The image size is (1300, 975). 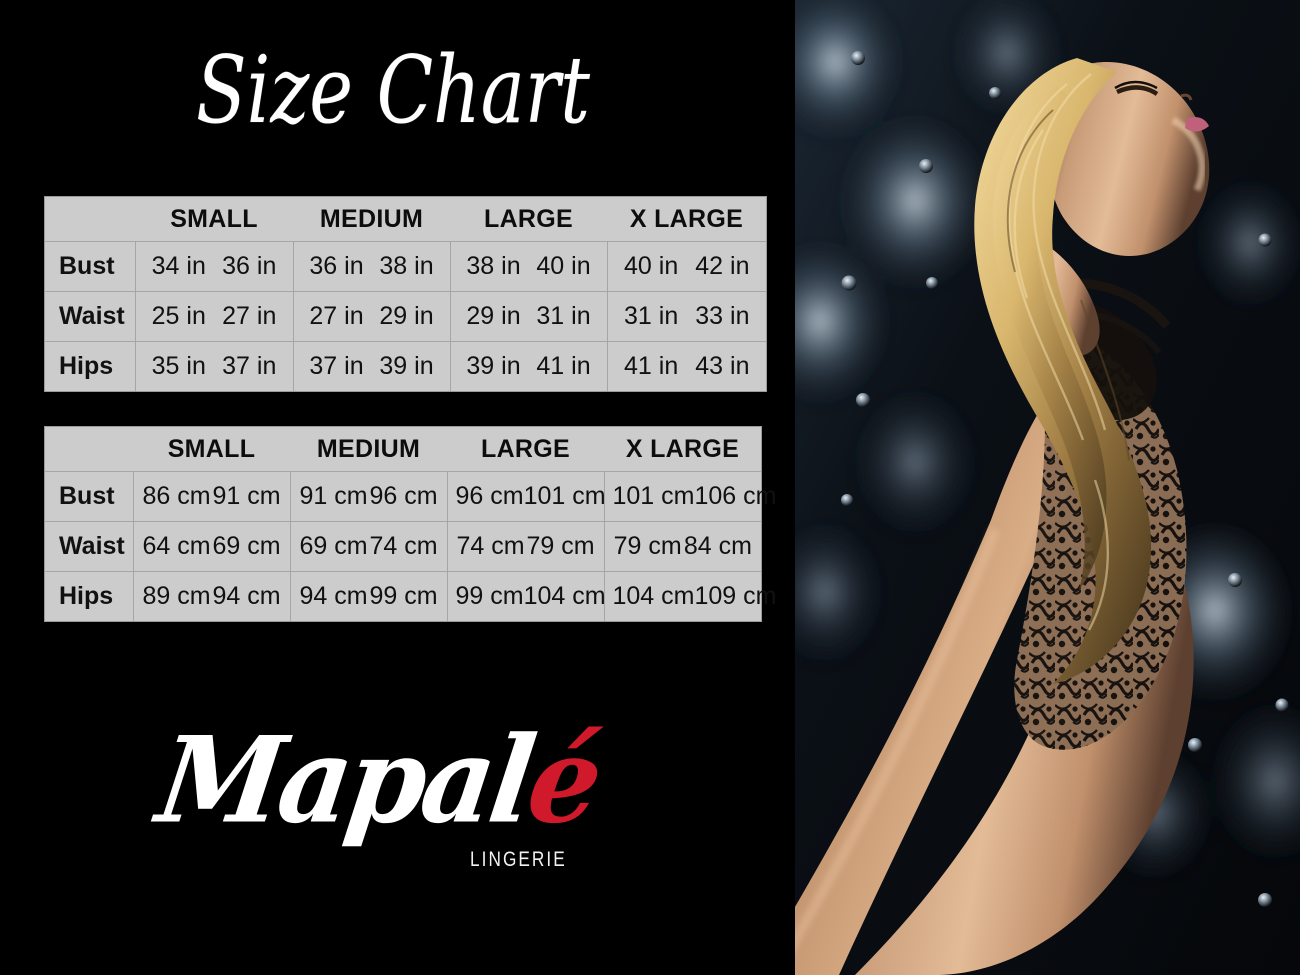 I want to click on brand-name-main: Mapal, so click(x=344, y=781).